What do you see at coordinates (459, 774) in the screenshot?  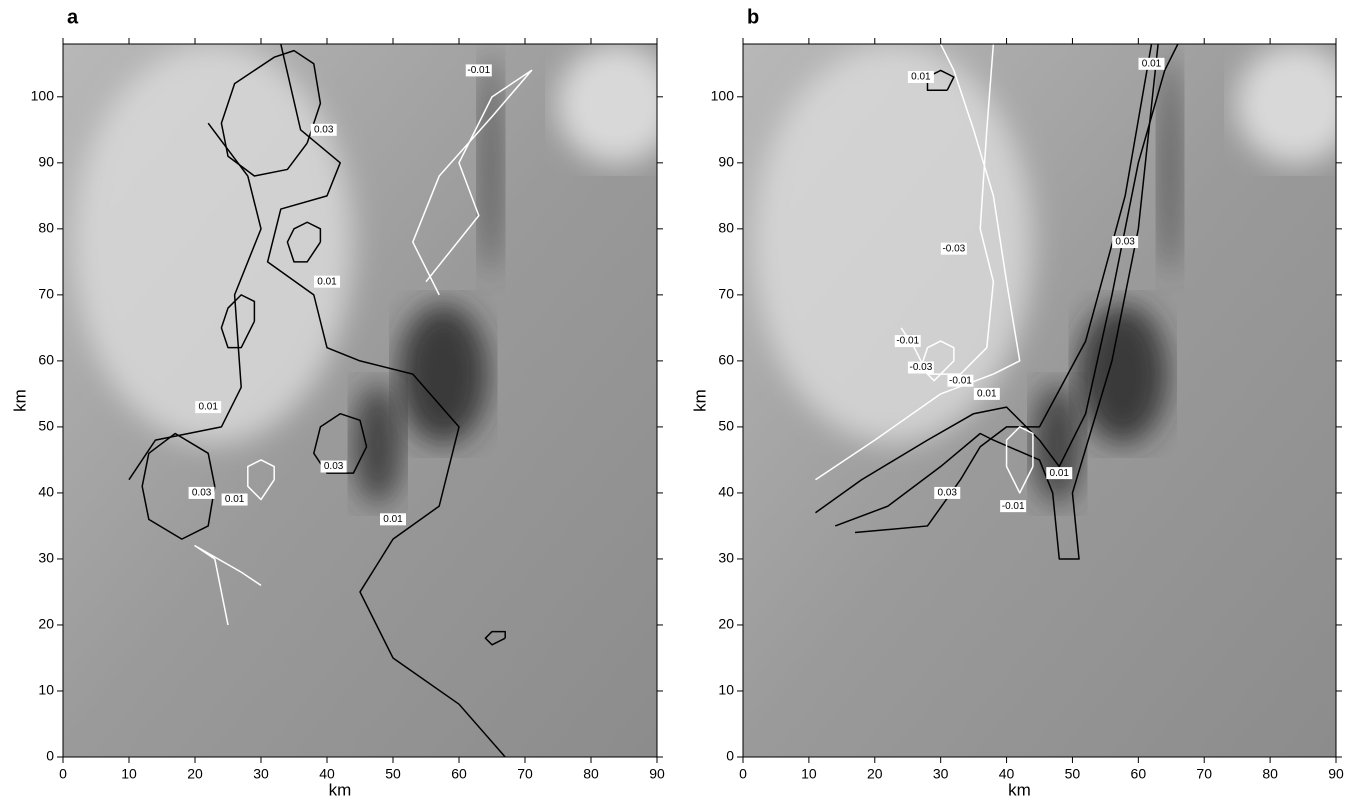 I see `x-tick-label: 60` at bounding box center [459, 774].